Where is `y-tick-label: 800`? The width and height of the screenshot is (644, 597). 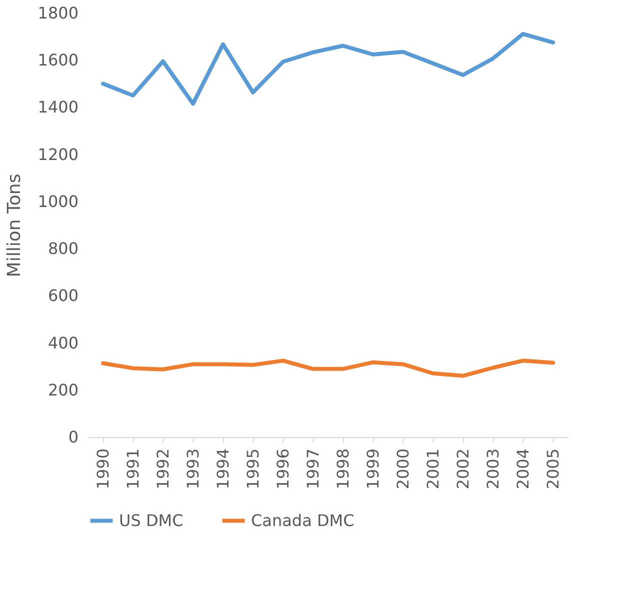
y-tick-label: 800 is located at coordinates (63, 248).